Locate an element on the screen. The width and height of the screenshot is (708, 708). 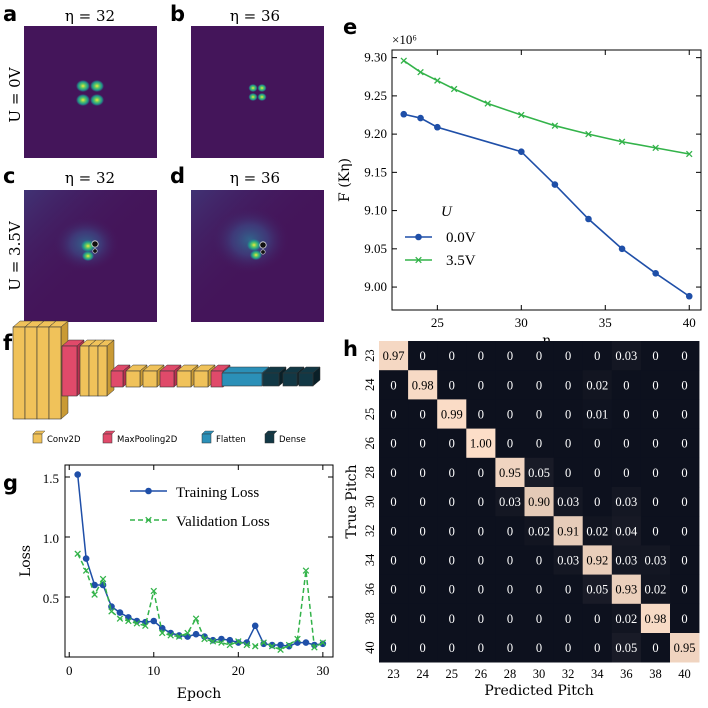
x-tick-label: 25 is located at coordinates (437, 322).